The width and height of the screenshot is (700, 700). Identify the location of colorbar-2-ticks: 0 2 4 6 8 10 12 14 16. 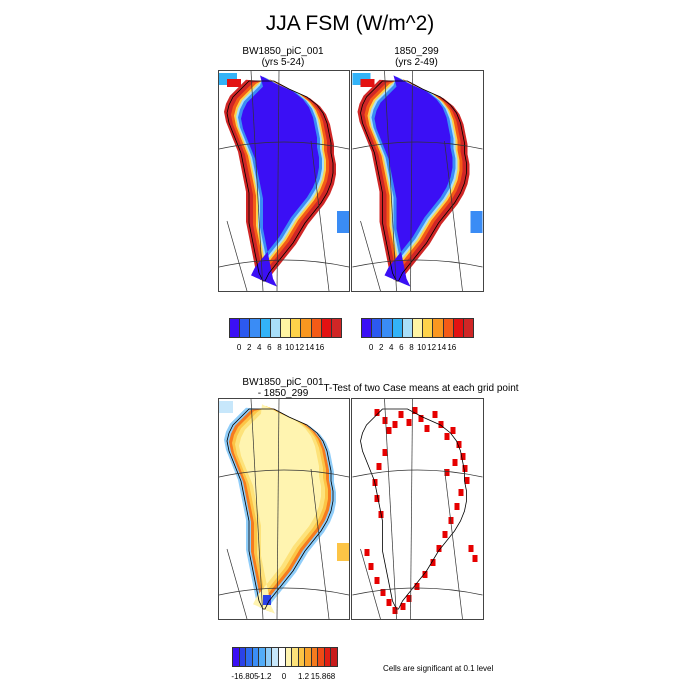
(416, 348).